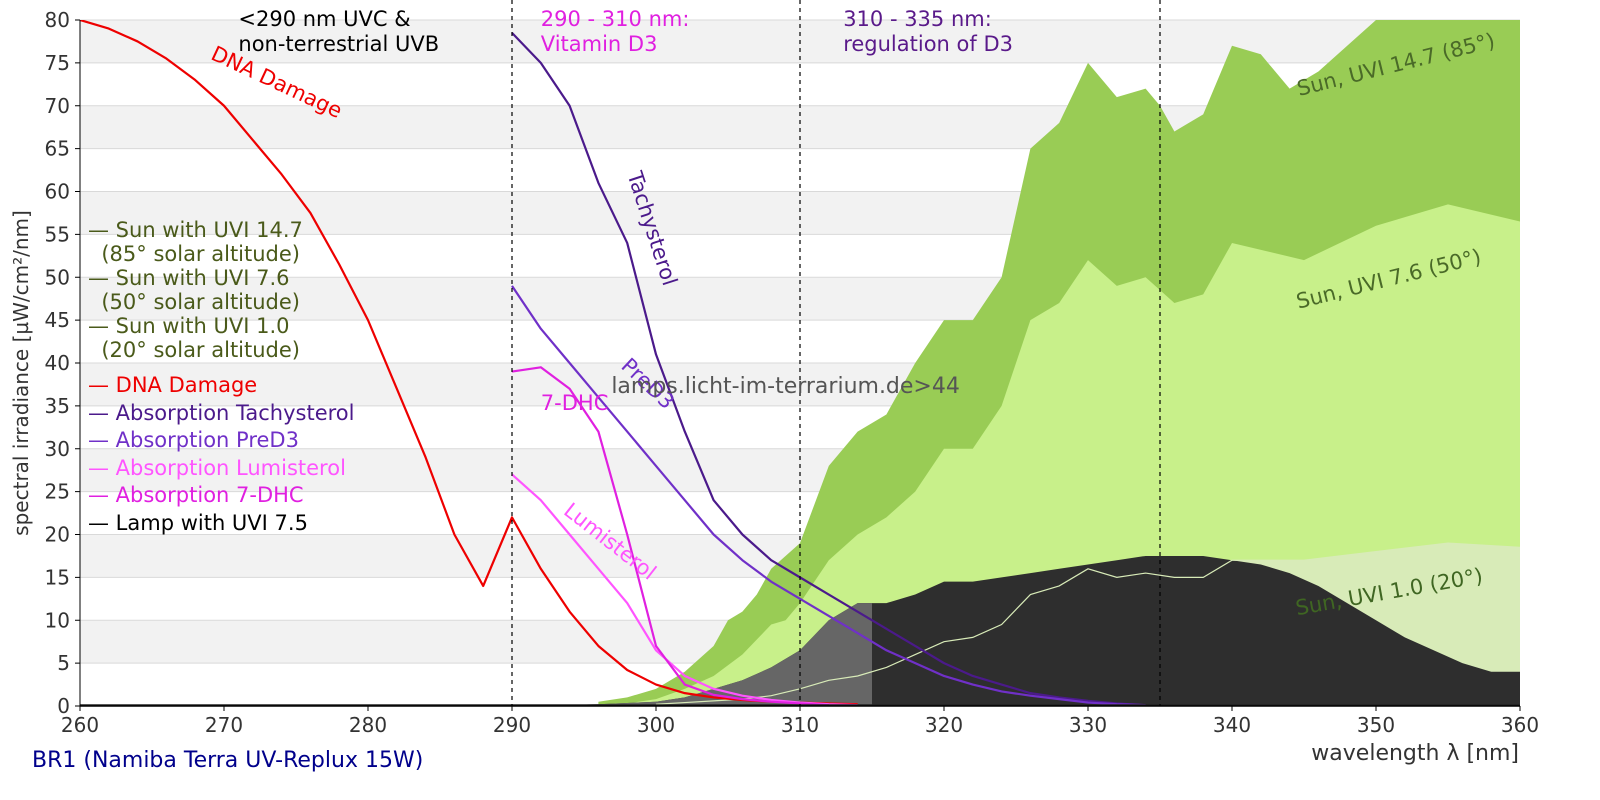  I want to click on y-tick-label: 75, so click(57, 63).